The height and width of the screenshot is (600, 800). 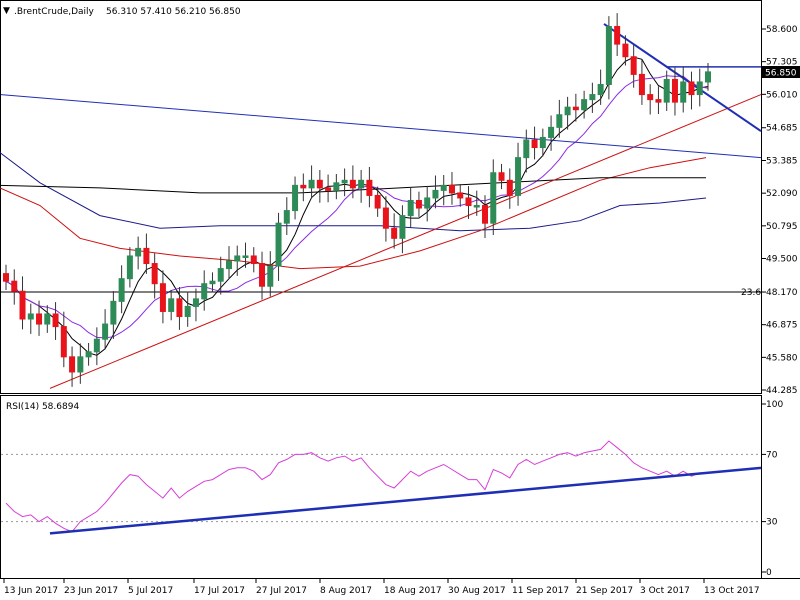 I want to click on date-tick-label: 27 Jul 2017, so click(x=281, y=591).